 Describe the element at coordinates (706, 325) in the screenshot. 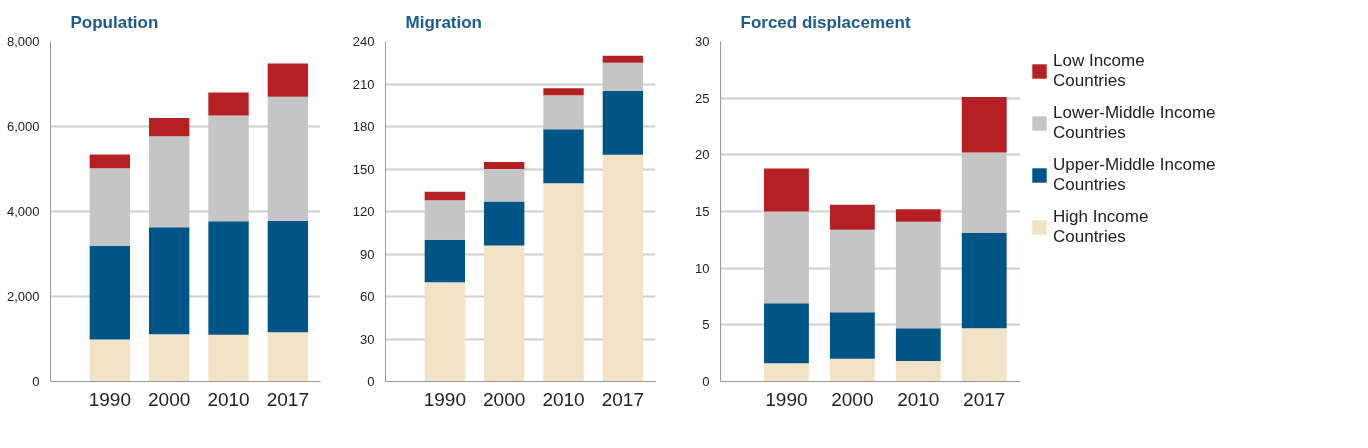

I see `y-tick-label: 5` at that location.